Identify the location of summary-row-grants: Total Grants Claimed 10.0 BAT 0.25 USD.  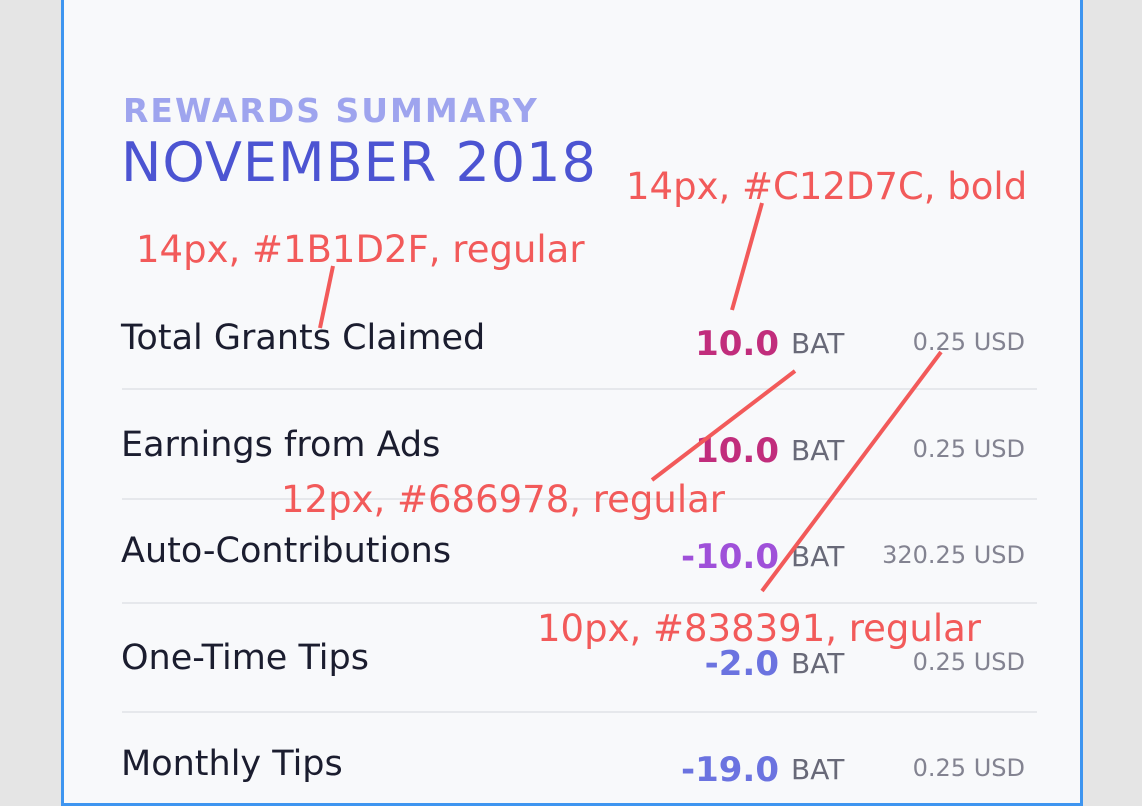
(579, 334).